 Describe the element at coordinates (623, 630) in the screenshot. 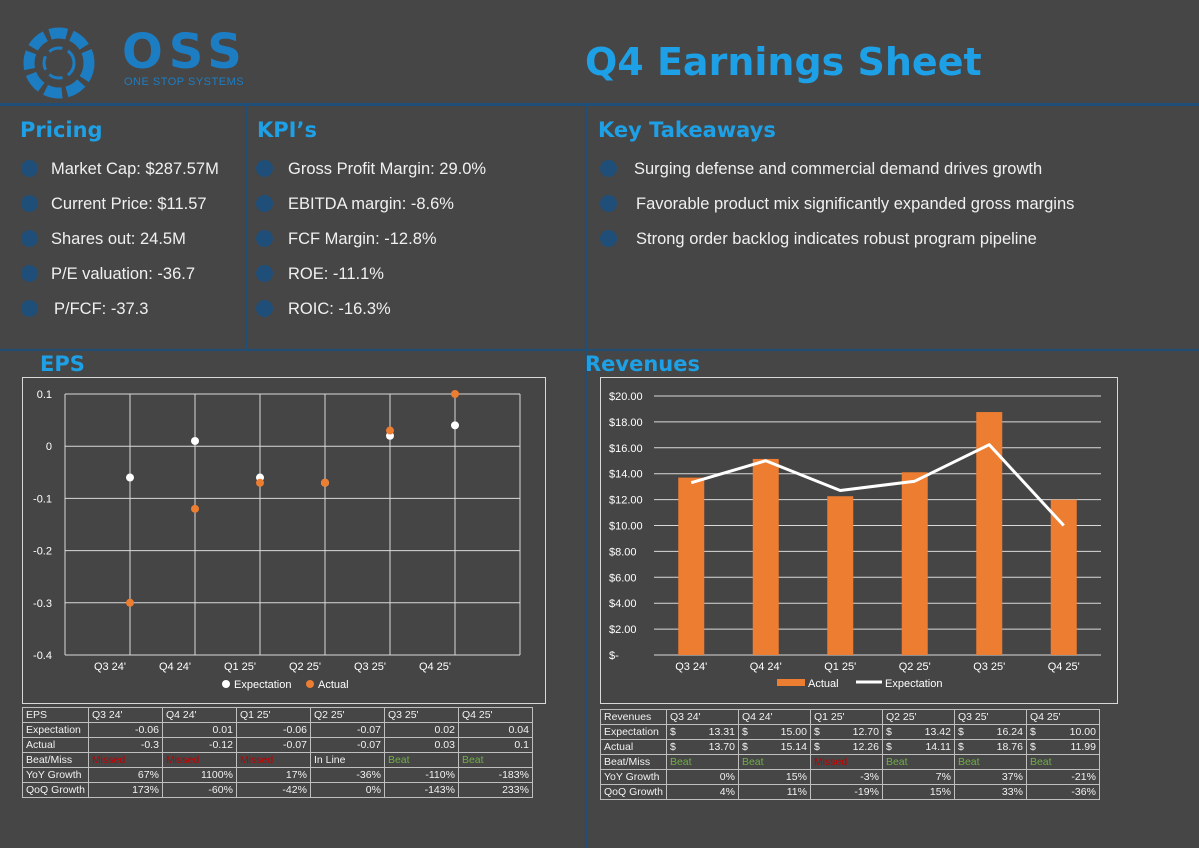

I see `revenue-y-tick-label: $2.00` at that location.